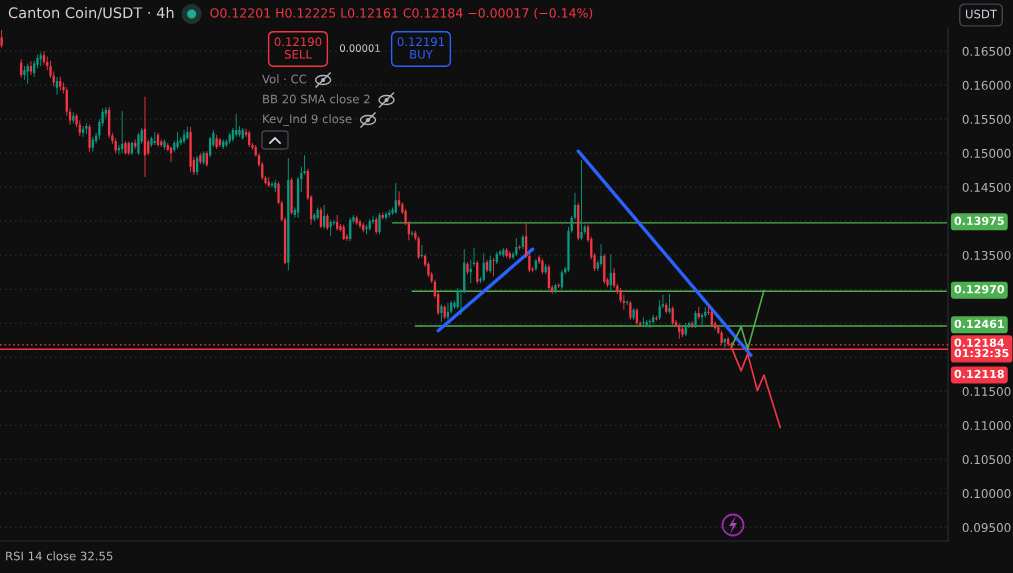 Image resolution: width=1013 pixels, height=573 pixels. Describe the element at coordinates (979, 221) in the screenshot. I see `data-label: 0.13975` at that location.